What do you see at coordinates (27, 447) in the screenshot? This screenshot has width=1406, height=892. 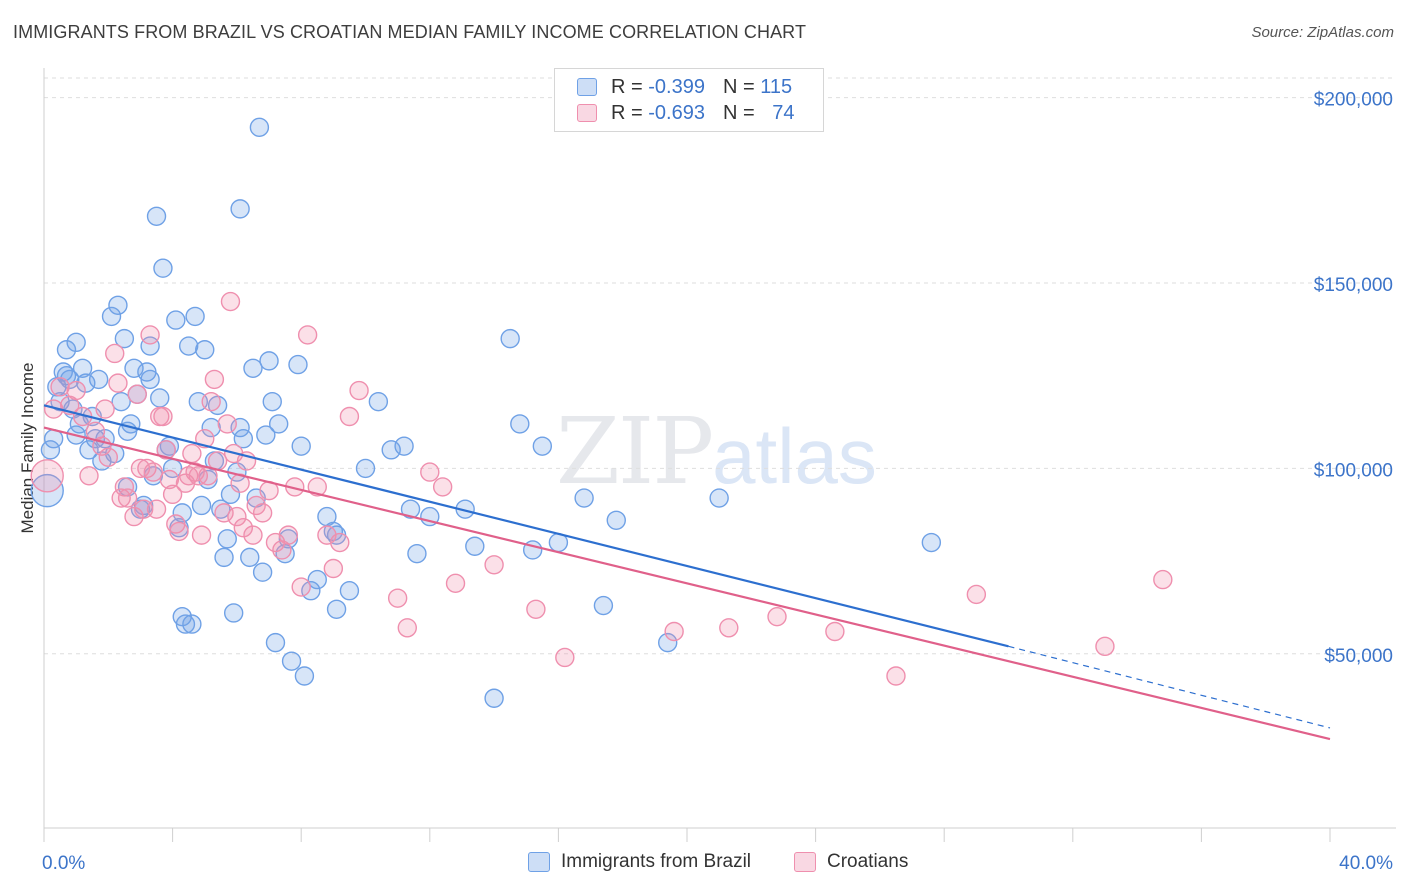 I see `y-axis-label: Median Family Income` at bounding box center [27, 447].